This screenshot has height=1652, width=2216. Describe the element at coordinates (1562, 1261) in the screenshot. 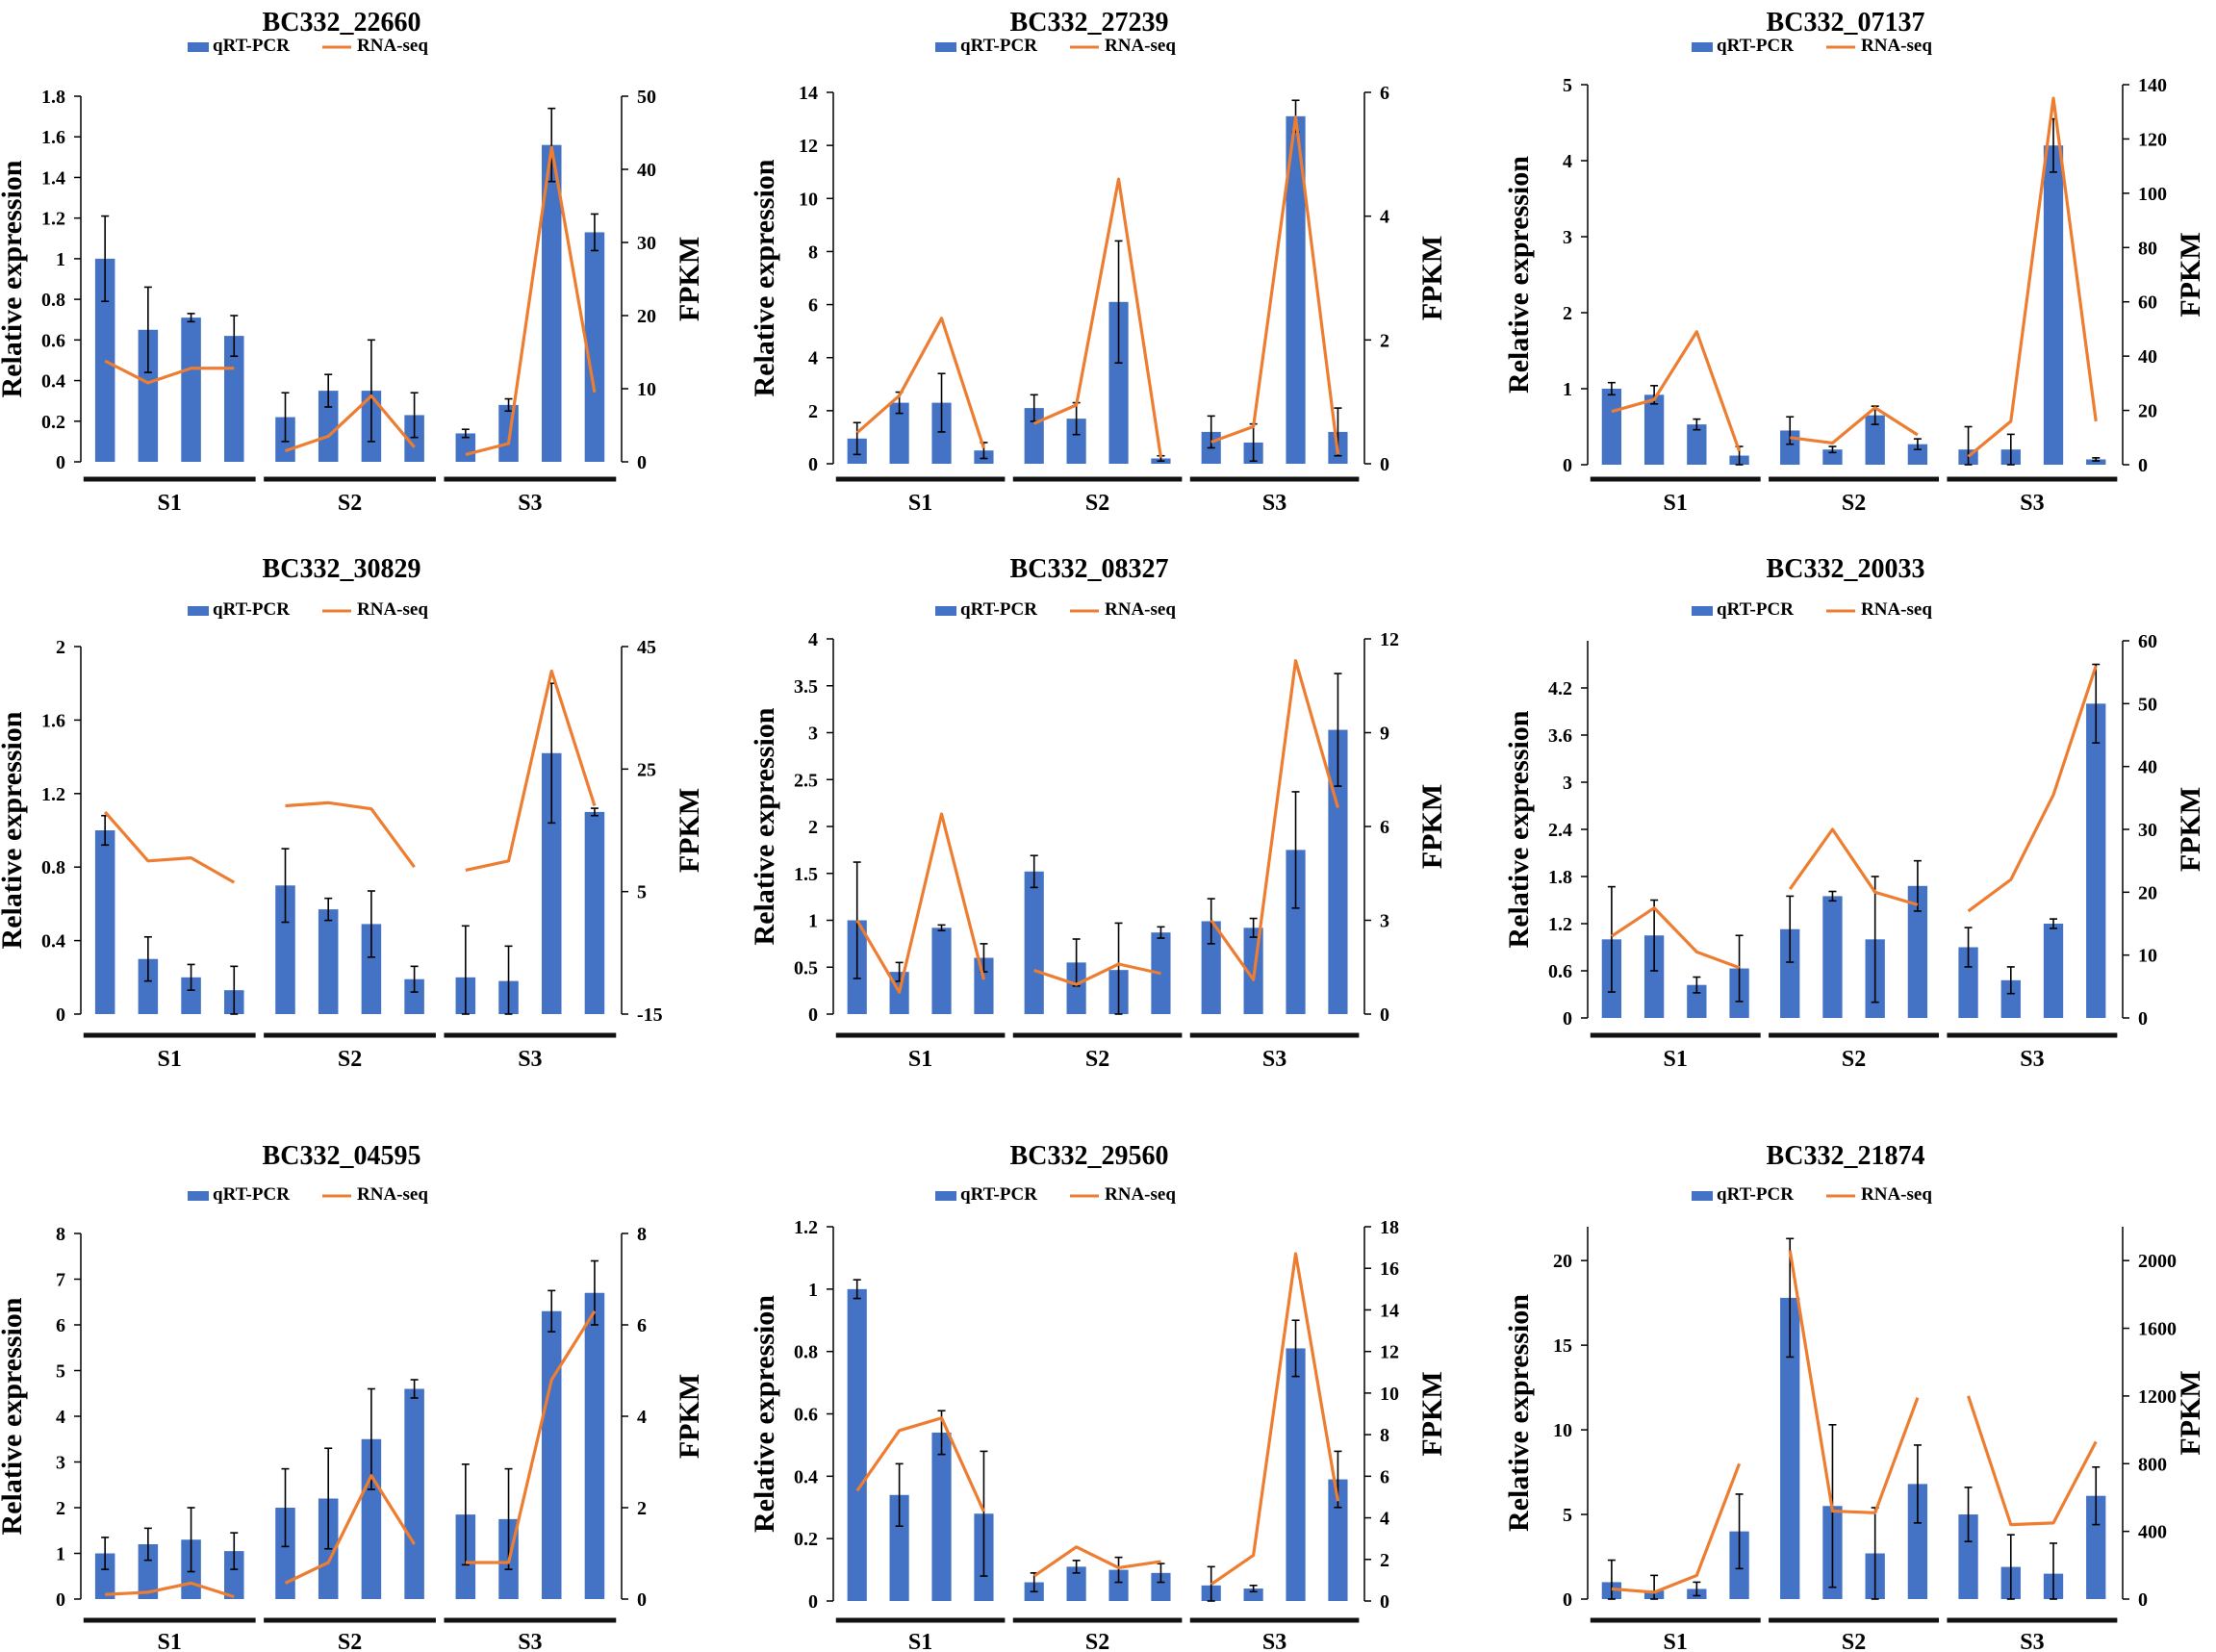

I see `left-tick-label: 20` at that location.